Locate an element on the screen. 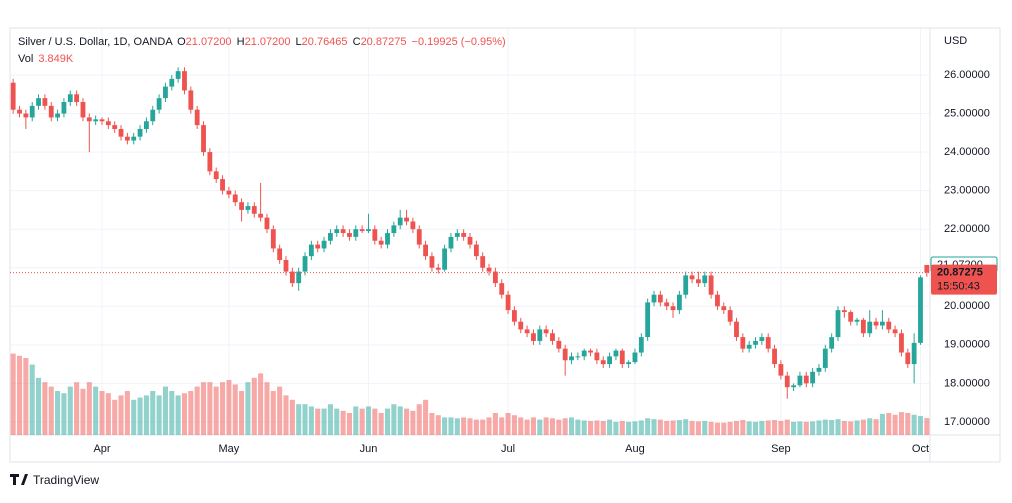 This screenshot has height=503, width=1012. value: 20.87275 is located at coordinates (384, 42).